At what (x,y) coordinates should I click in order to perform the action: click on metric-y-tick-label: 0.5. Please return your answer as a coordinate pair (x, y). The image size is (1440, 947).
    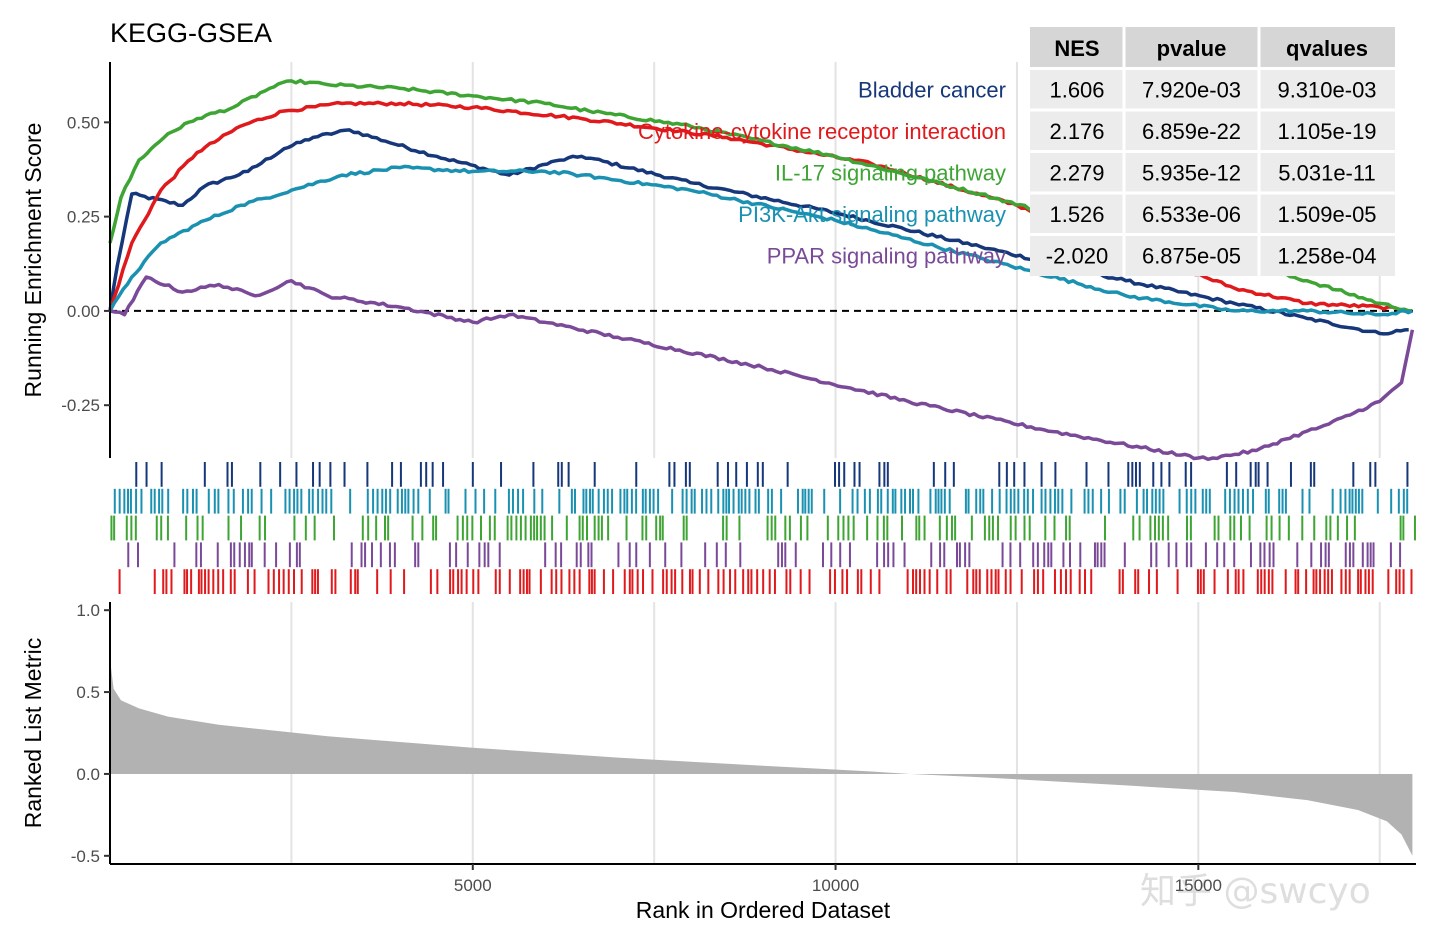
    Looking at the image, I should click on (88, 692).